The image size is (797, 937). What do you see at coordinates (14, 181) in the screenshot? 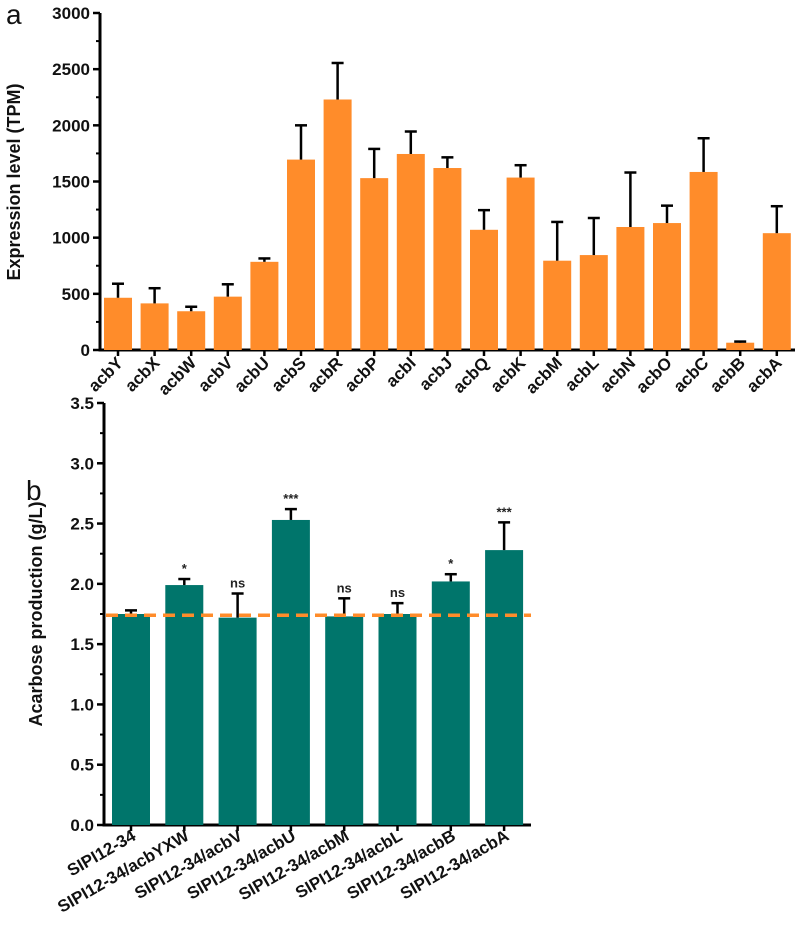
I see `y-axis-label-a: Expression level (TPM)` at bounding box center [14, 181].